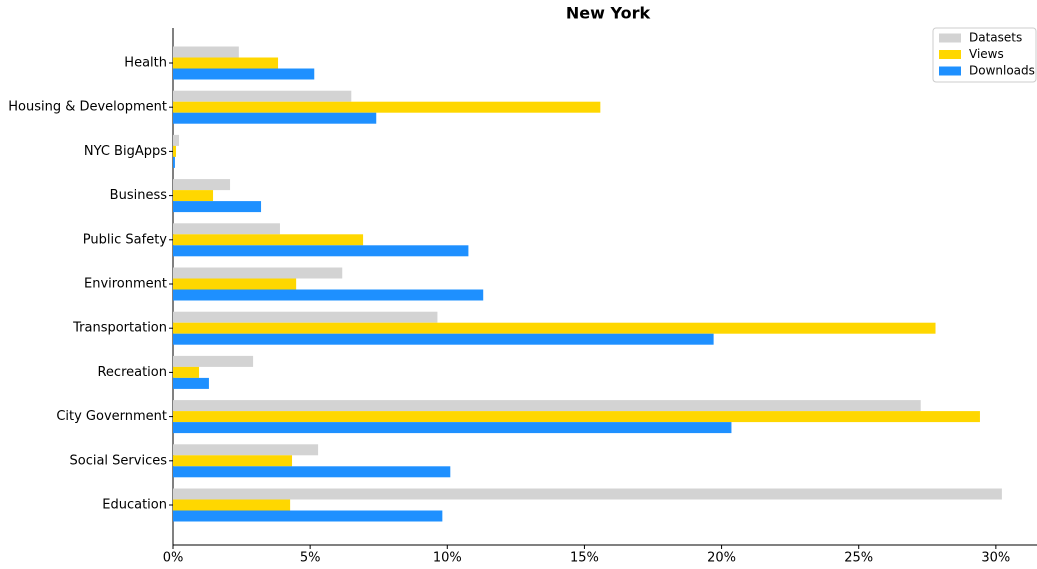 The width and height of the screenshot is (1037, 569). I want to click on chart-title: New York, so click(608, 13).